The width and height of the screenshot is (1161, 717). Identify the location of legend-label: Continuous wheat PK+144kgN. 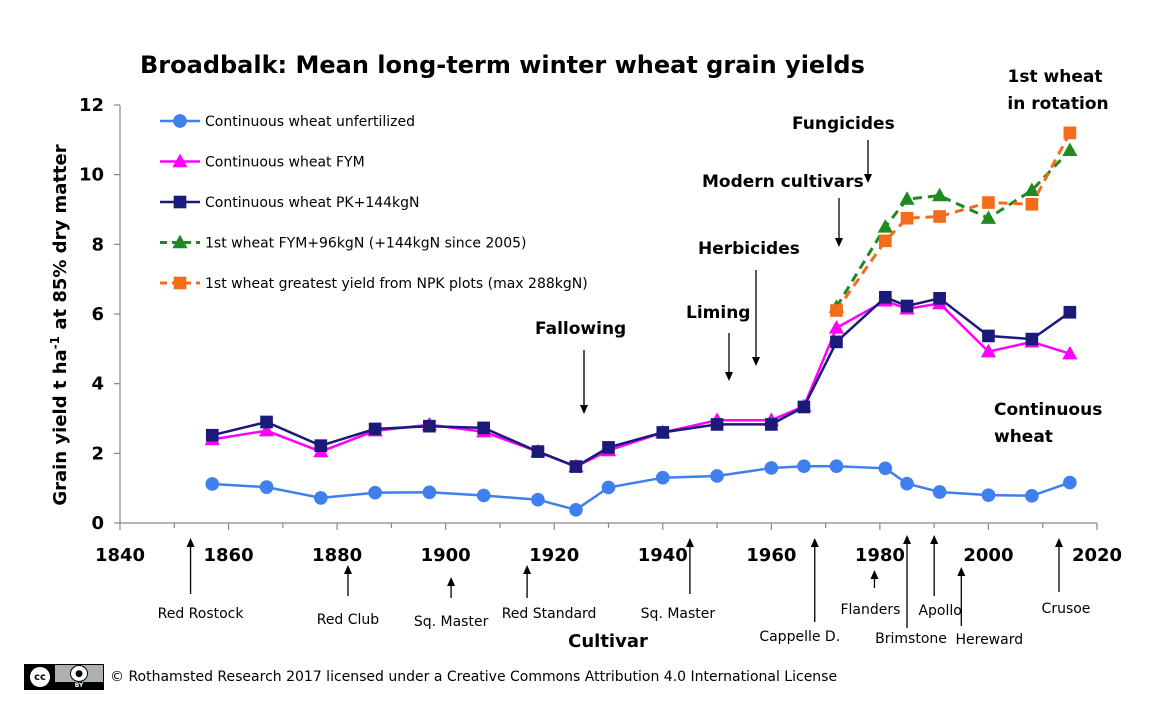
(312, 203).